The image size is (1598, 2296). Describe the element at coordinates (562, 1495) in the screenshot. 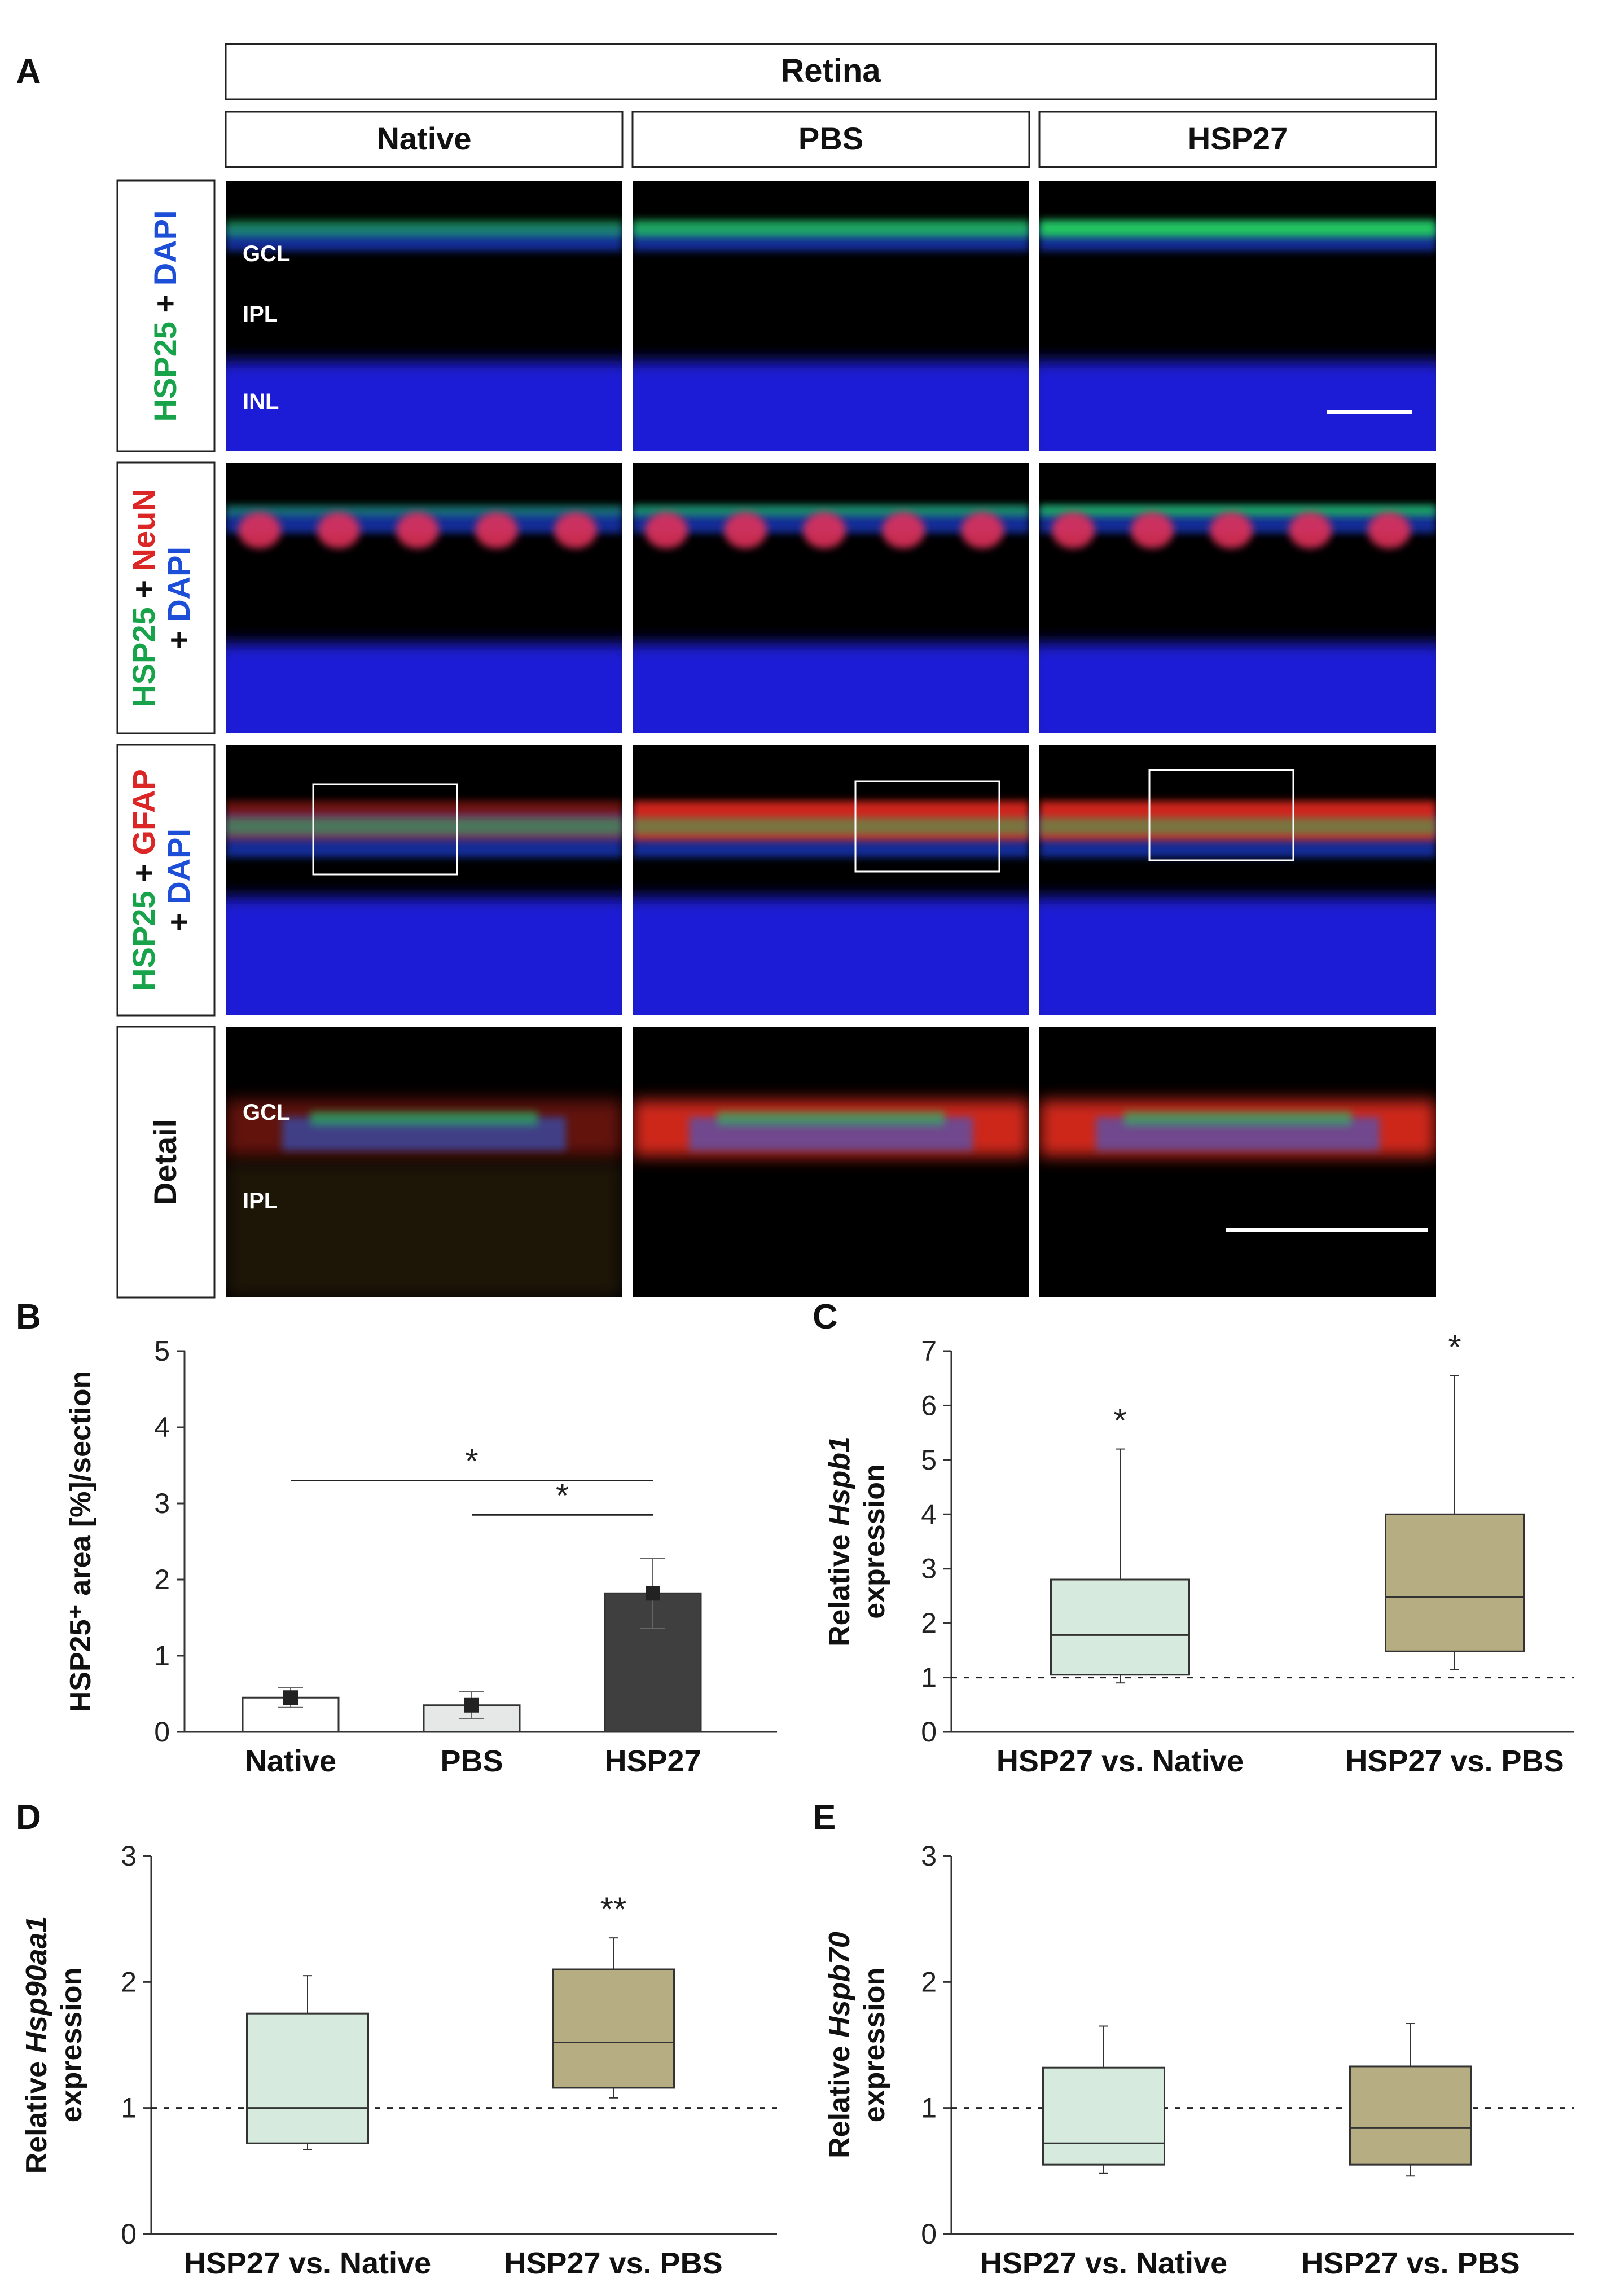

I see `significance-star: *` at that location.